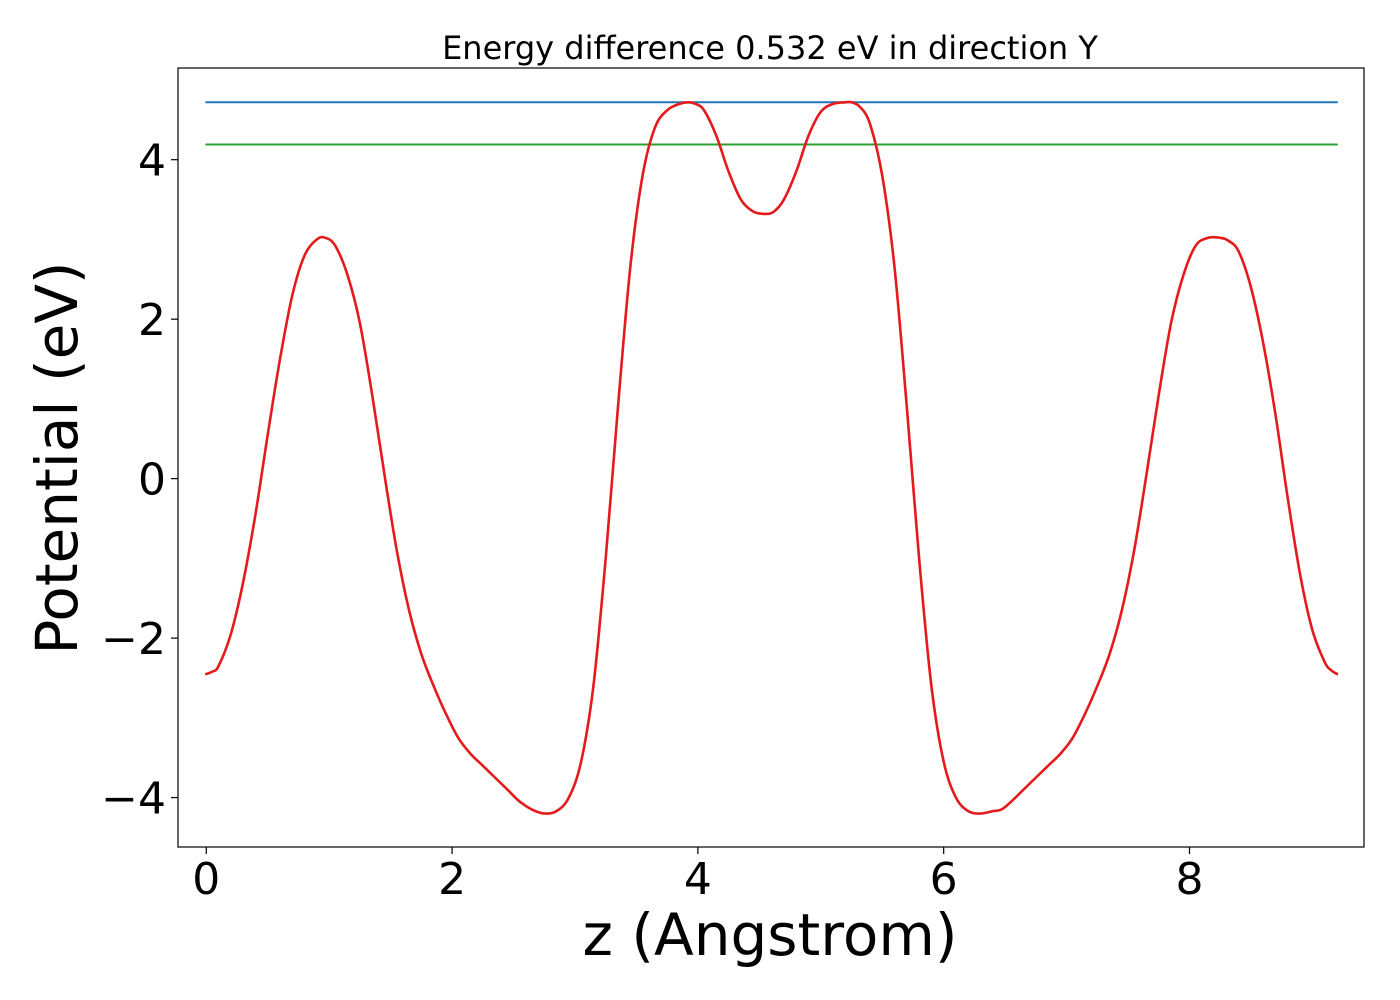  I want to click on x-tick-label: 4, so click(698, 879).